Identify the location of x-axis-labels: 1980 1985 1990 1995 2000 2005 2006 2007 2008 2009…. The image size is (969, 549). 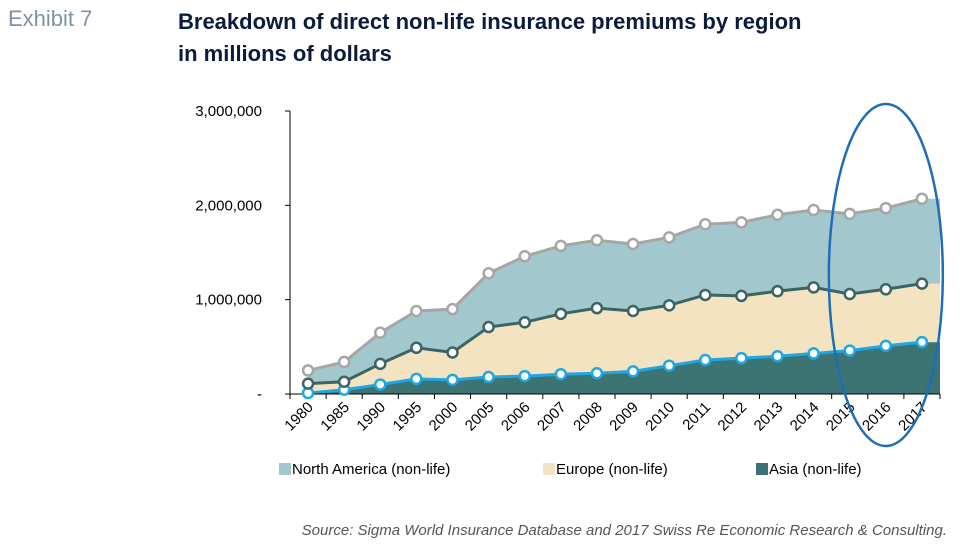
(606, 417).